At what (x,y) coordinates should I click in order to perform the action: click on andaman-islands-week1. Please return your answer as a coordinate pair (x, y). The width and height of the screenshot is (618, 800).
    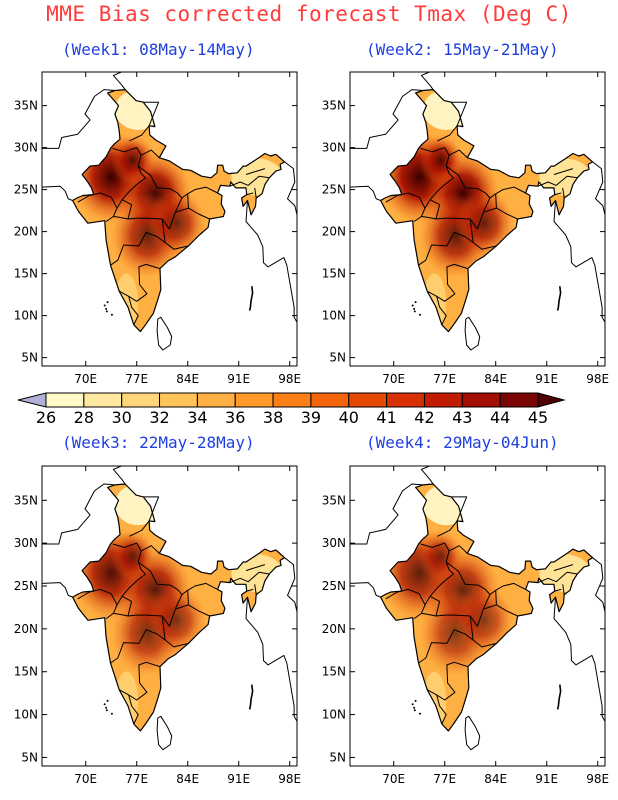
    Looking at the image, I should click on (251, 298).